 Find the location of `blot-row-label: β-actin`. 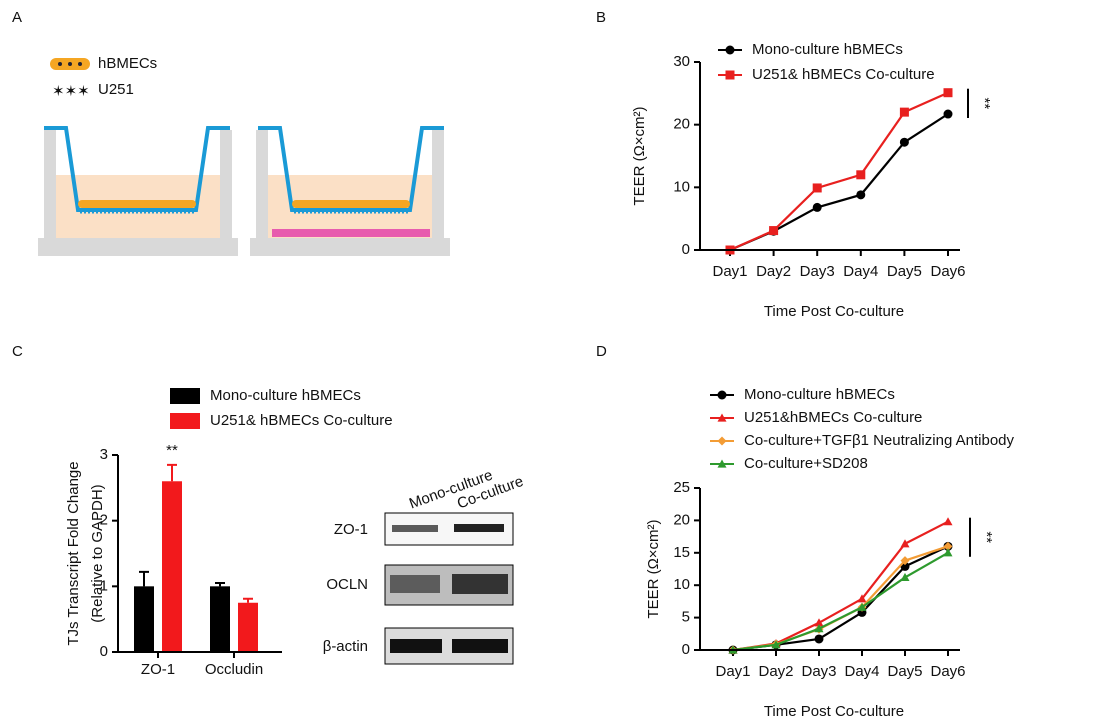

blot-row-label: β-actin is located at coordinates (345, 646).